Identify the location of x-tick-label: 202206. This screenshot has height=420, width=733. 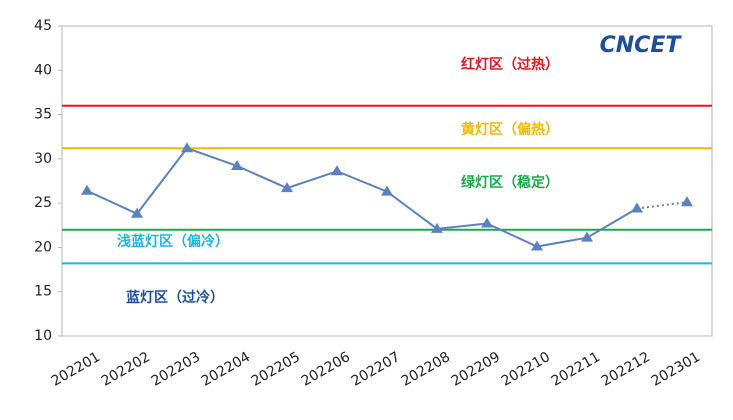
(326, 369).